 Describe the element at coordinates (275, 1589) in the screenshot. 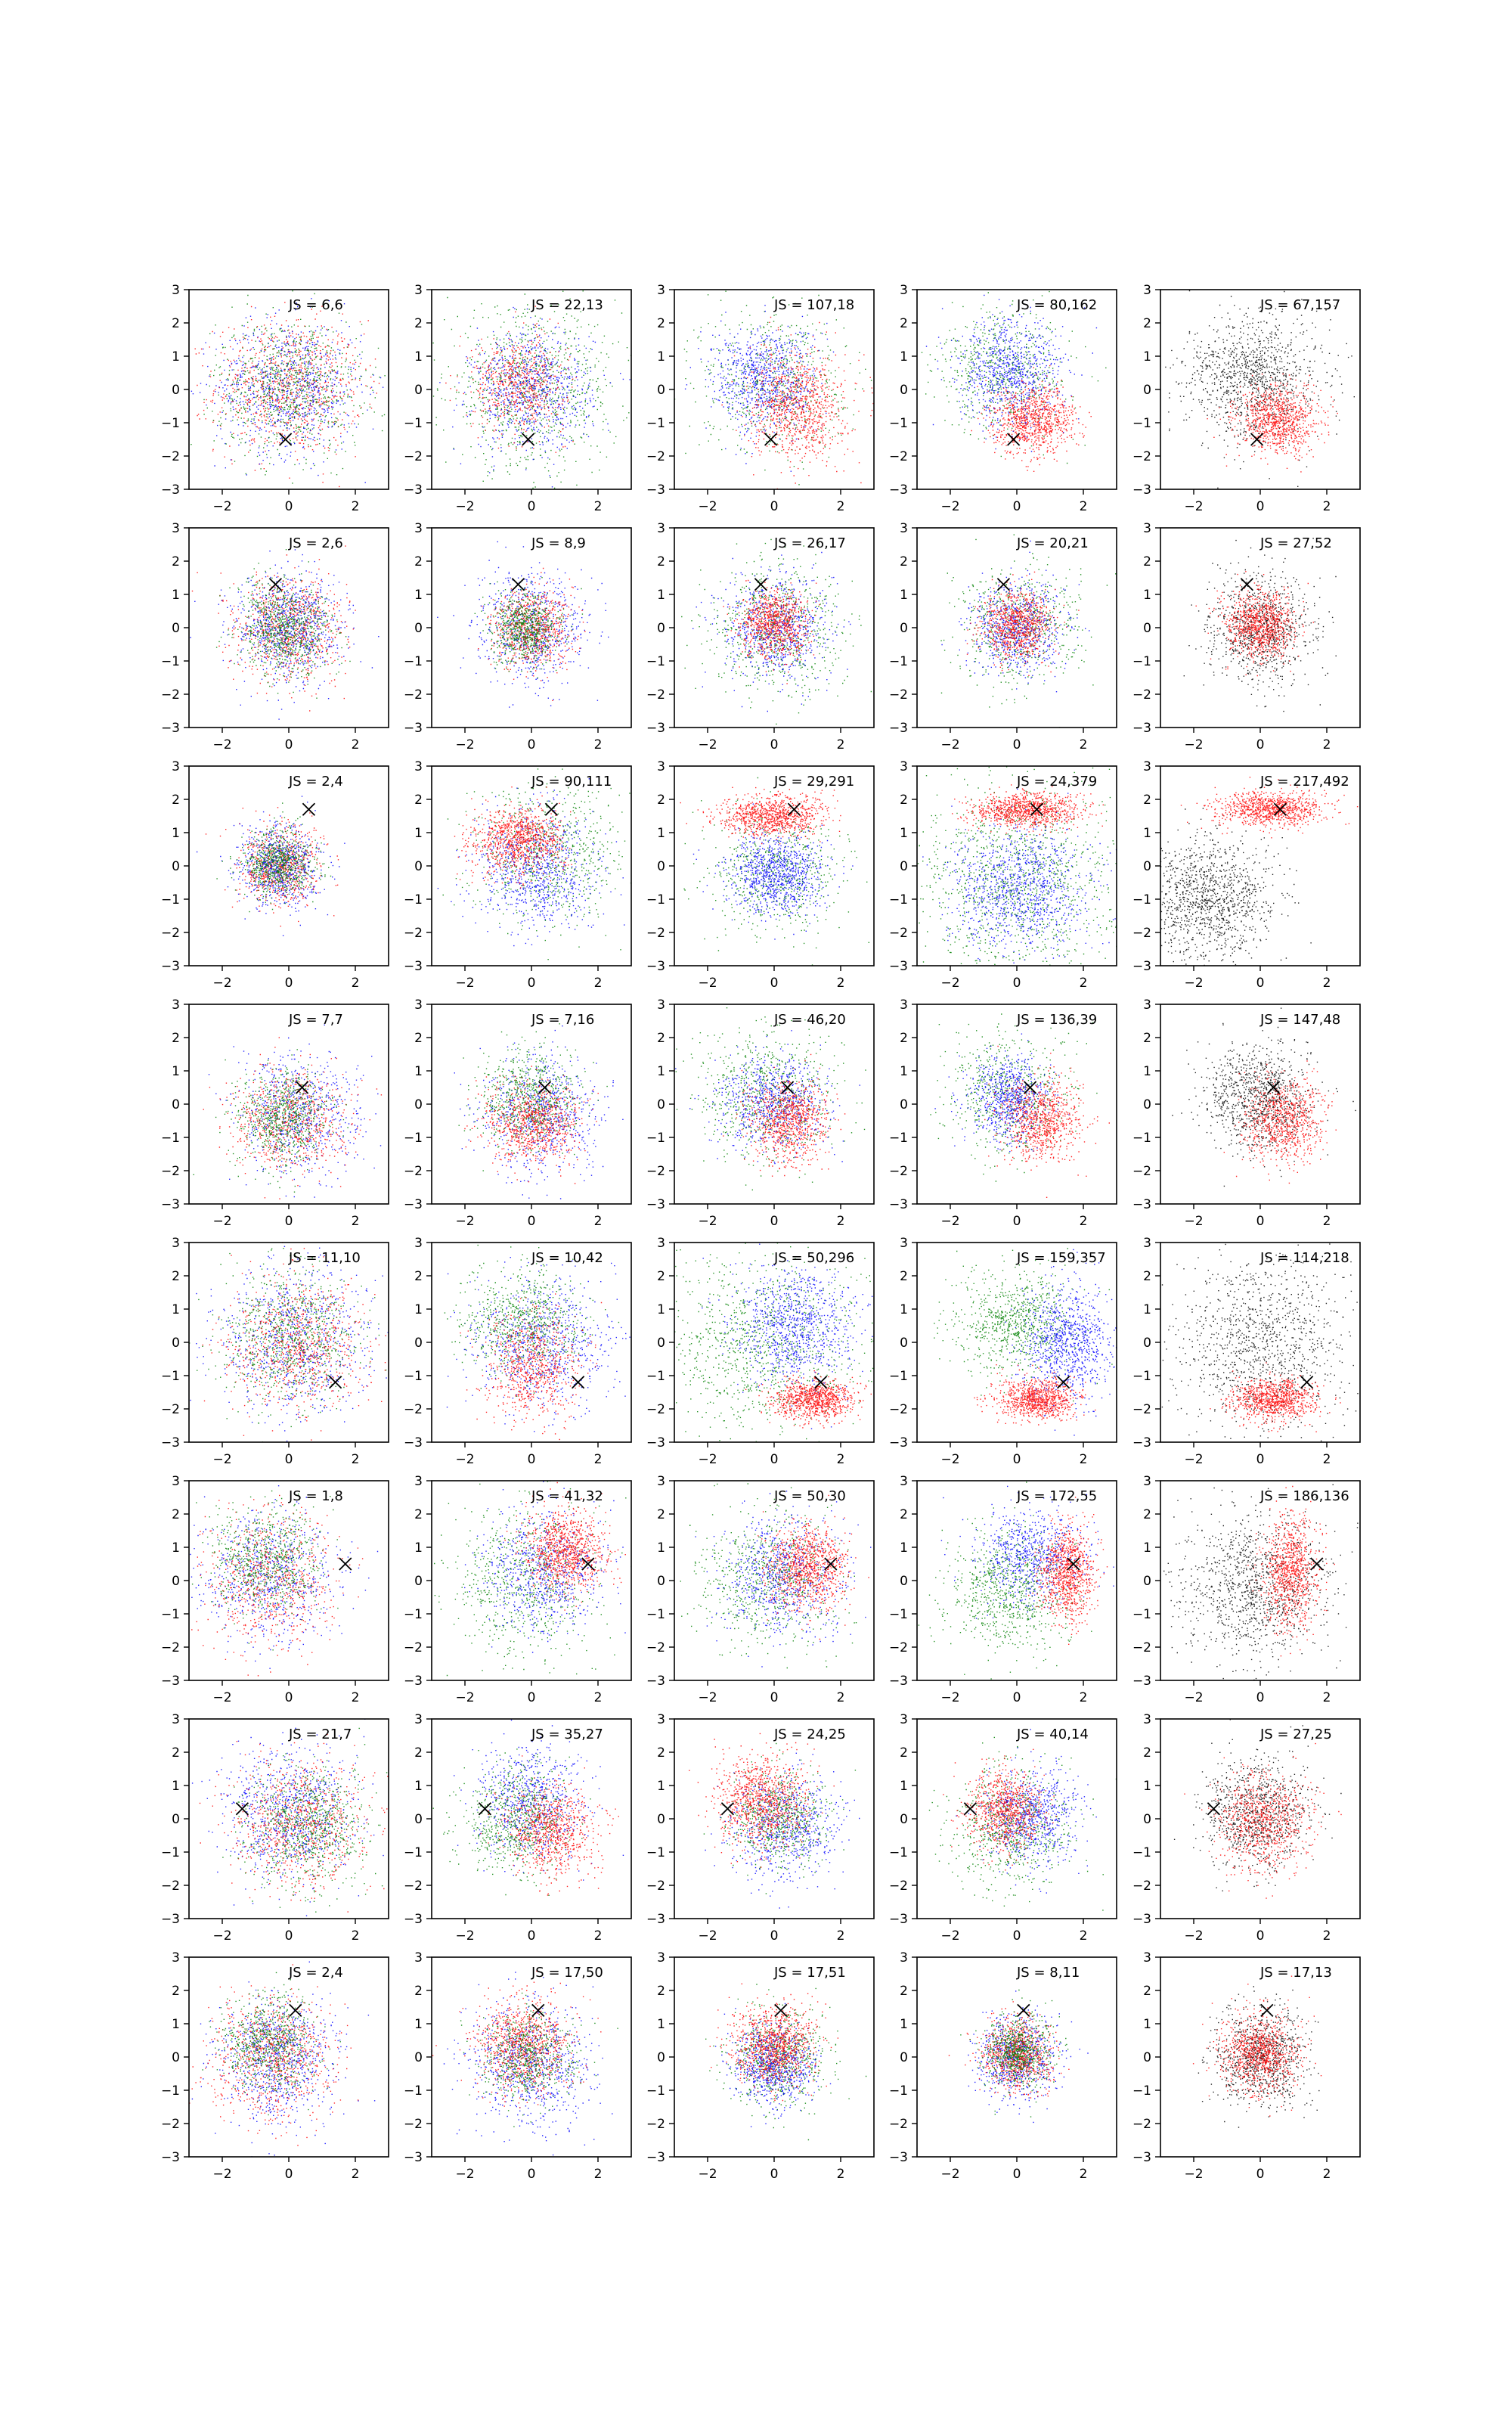

I see `scatter-panel: −2 0 2 3 2 1 0 −1 −2 −3 JS = 1,8` at that location.